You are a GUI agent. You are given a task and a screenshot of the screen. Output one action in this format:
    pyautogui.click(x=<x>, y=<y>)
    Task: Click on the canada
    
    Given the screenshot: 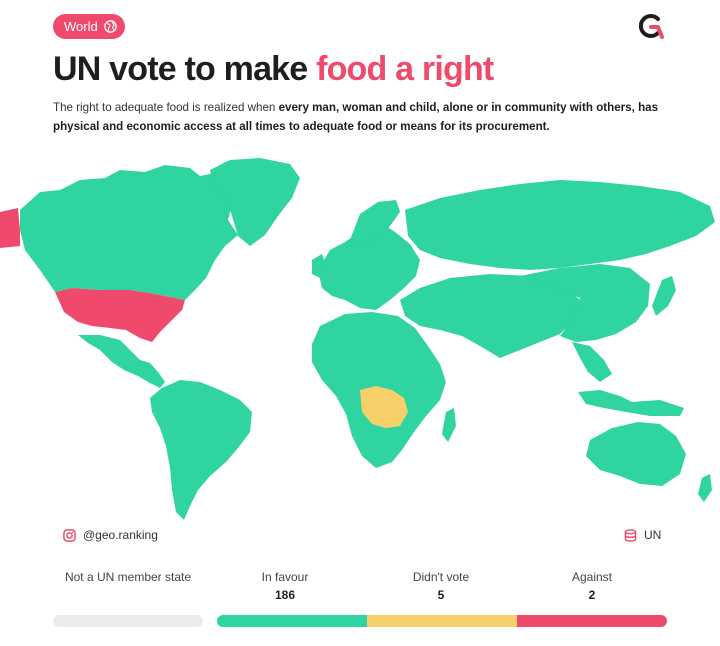 What is the action you would take?
    pyautogui.click(x=141, y=230)
    